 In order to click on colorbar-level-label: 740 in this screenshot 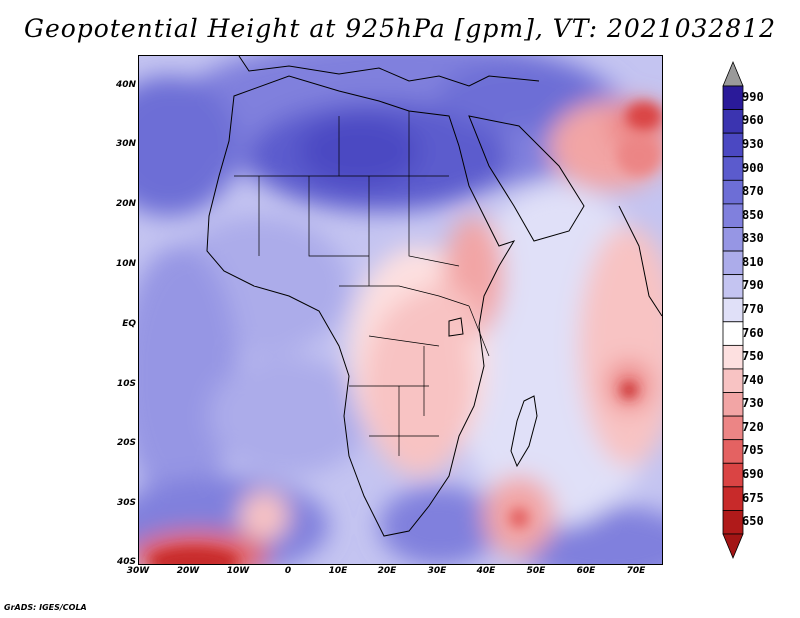, I will do `click(753, 379)`.